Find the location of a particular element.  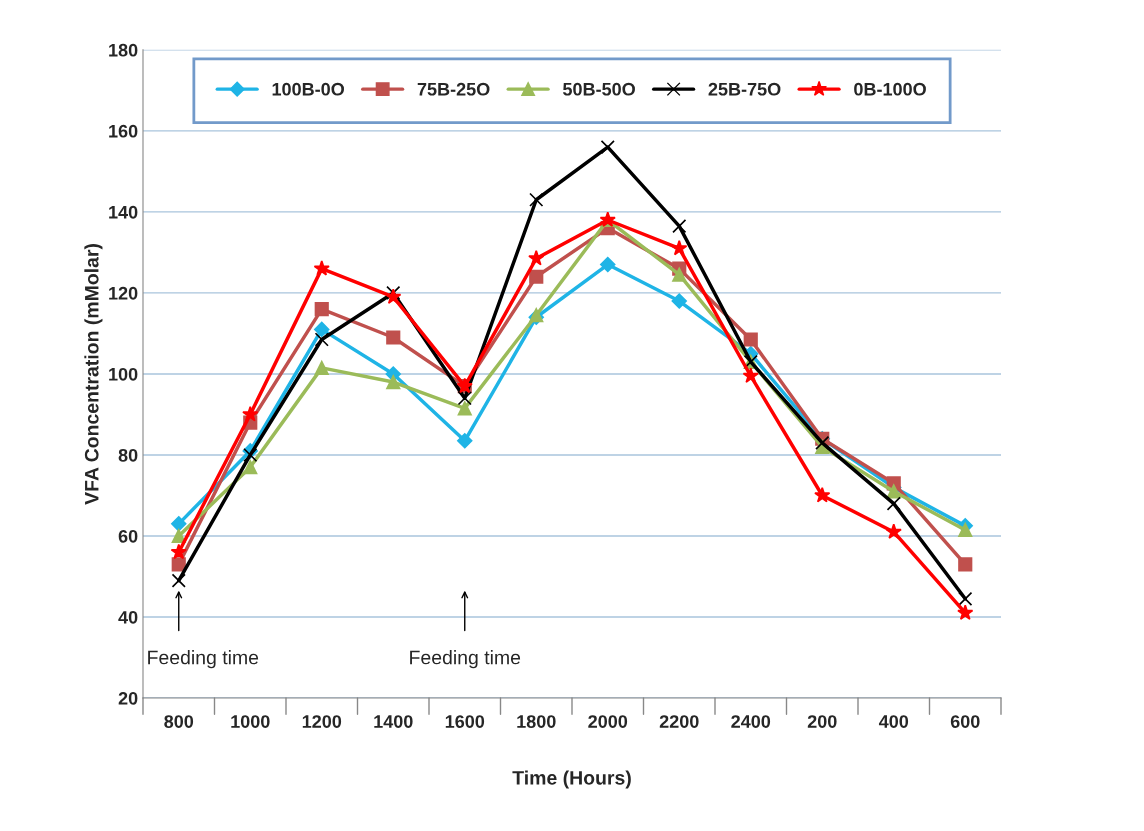

x-tick-label: 1800 is located at coordinates (536, 721).